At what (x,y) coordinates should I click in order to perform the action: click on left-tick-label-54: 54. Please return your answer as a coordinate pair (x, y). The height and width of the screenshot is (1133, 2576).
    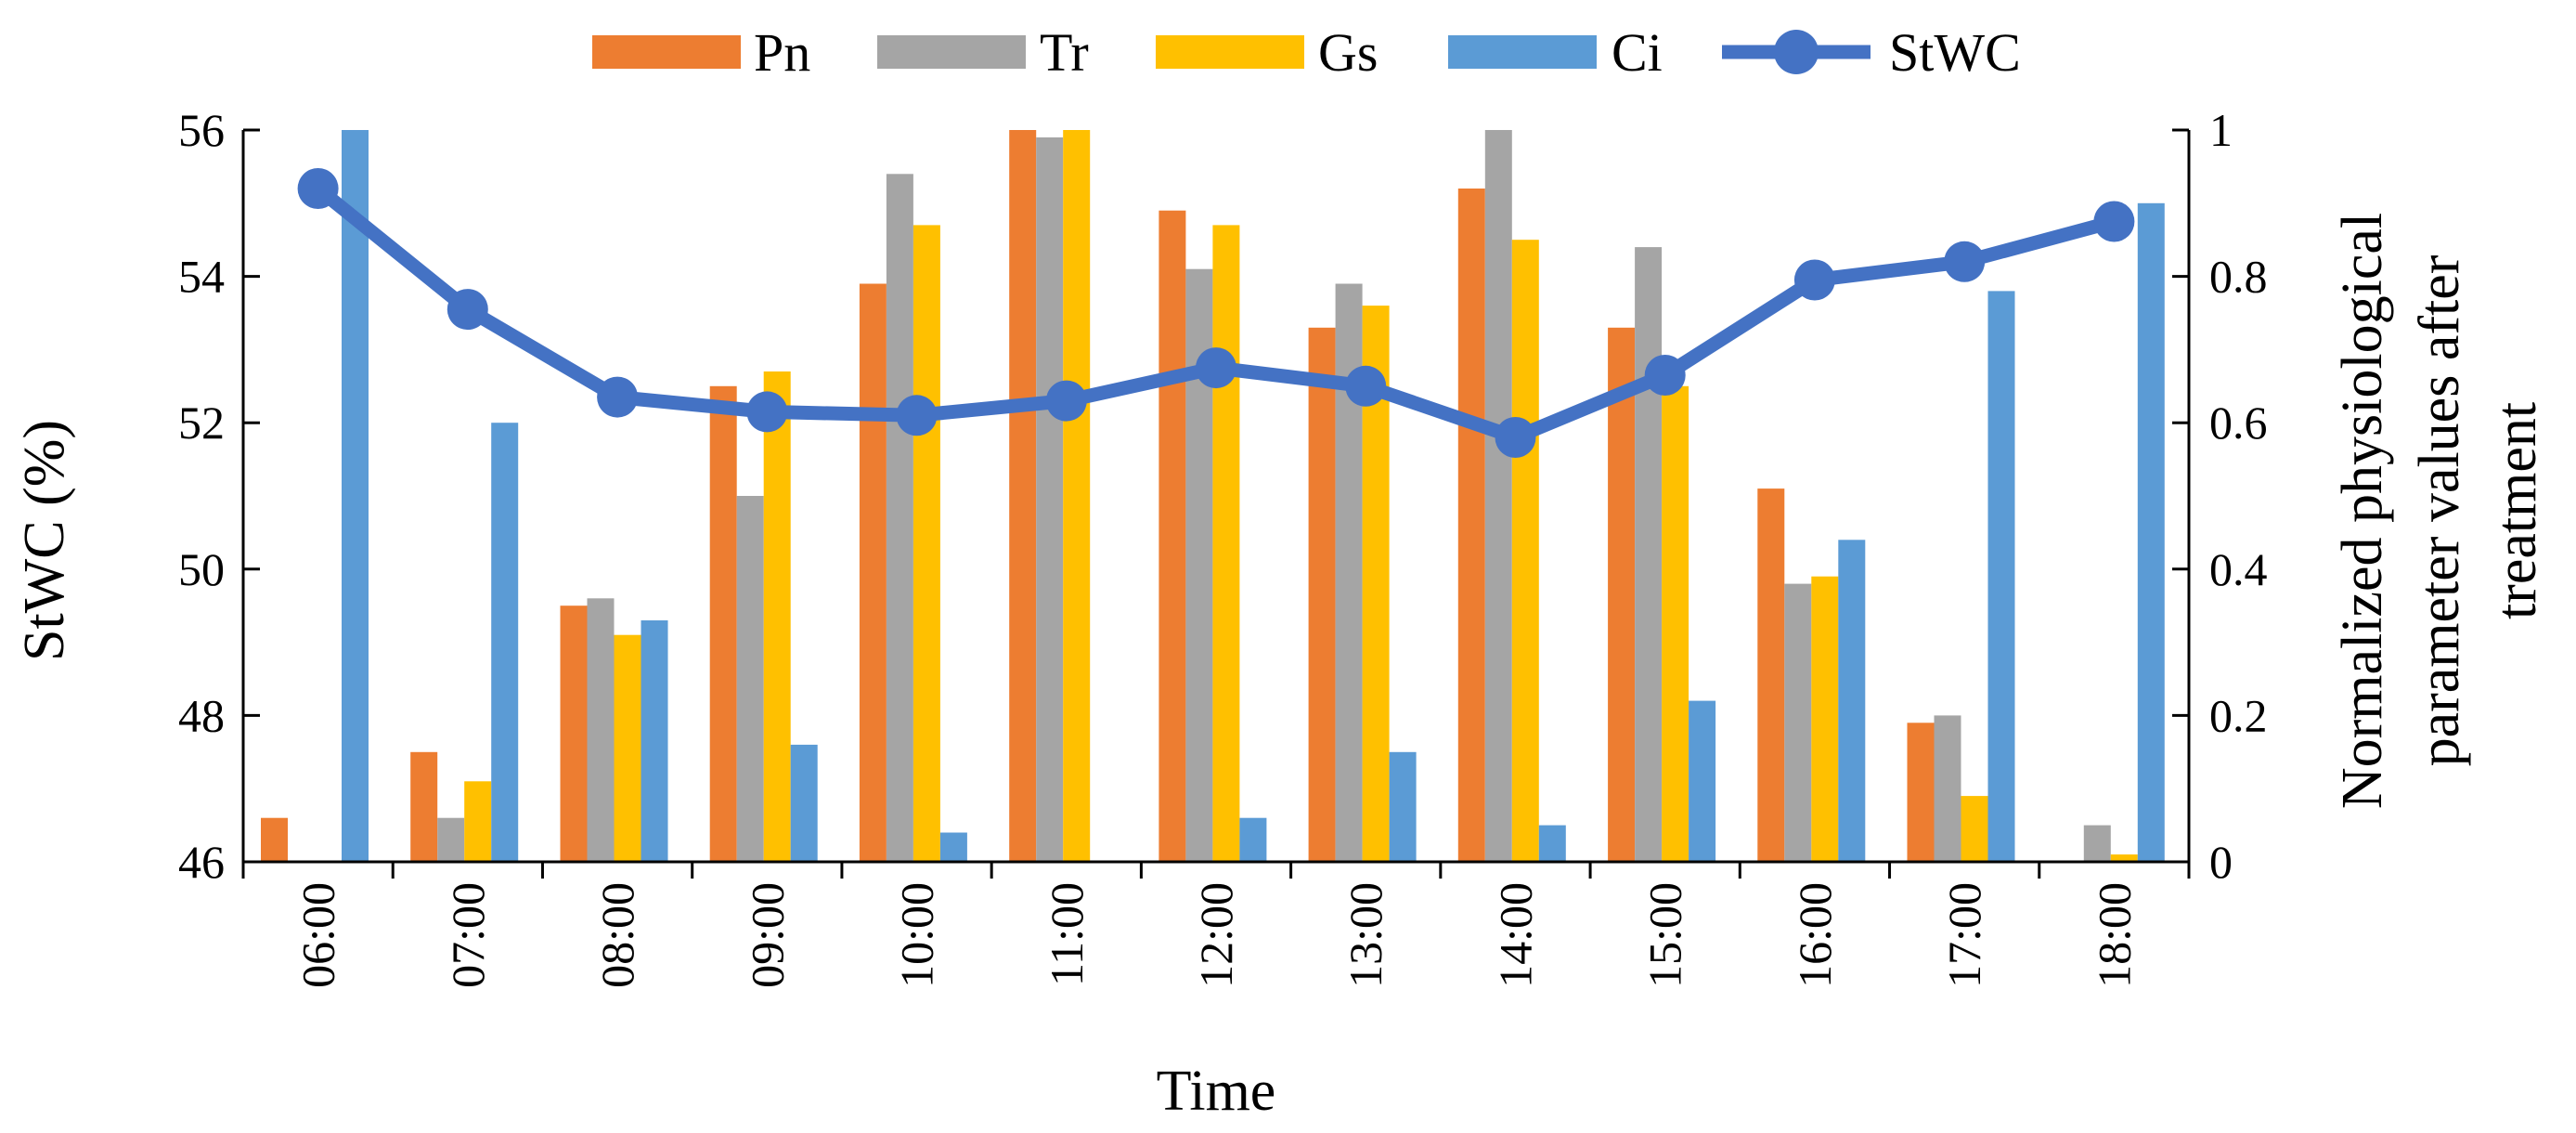
    Looking at the image, I should click on (201, 277).